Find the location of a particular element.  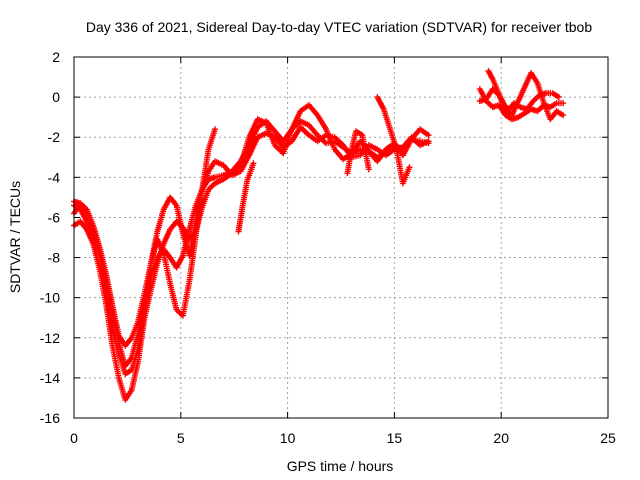

x-tick-label: 25 is located at coordinates (608, 438).